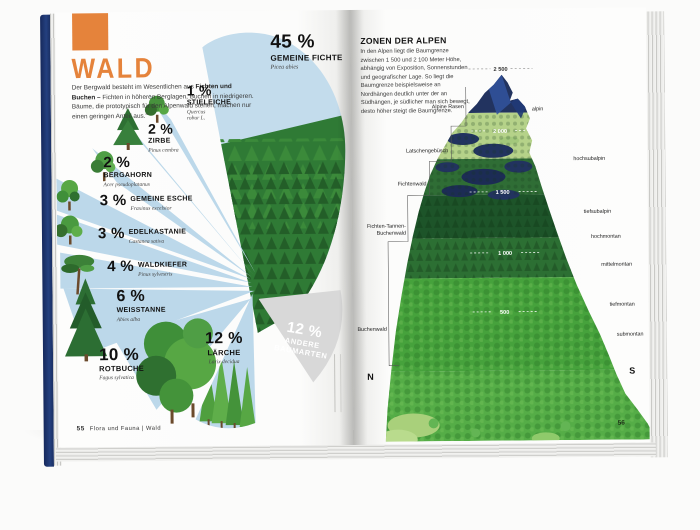 The width and height of the screenshot is (700, 530). I want to click on slice-label-zirbe: 2 % Zirbe Pinus cembra, so click(178, 137).